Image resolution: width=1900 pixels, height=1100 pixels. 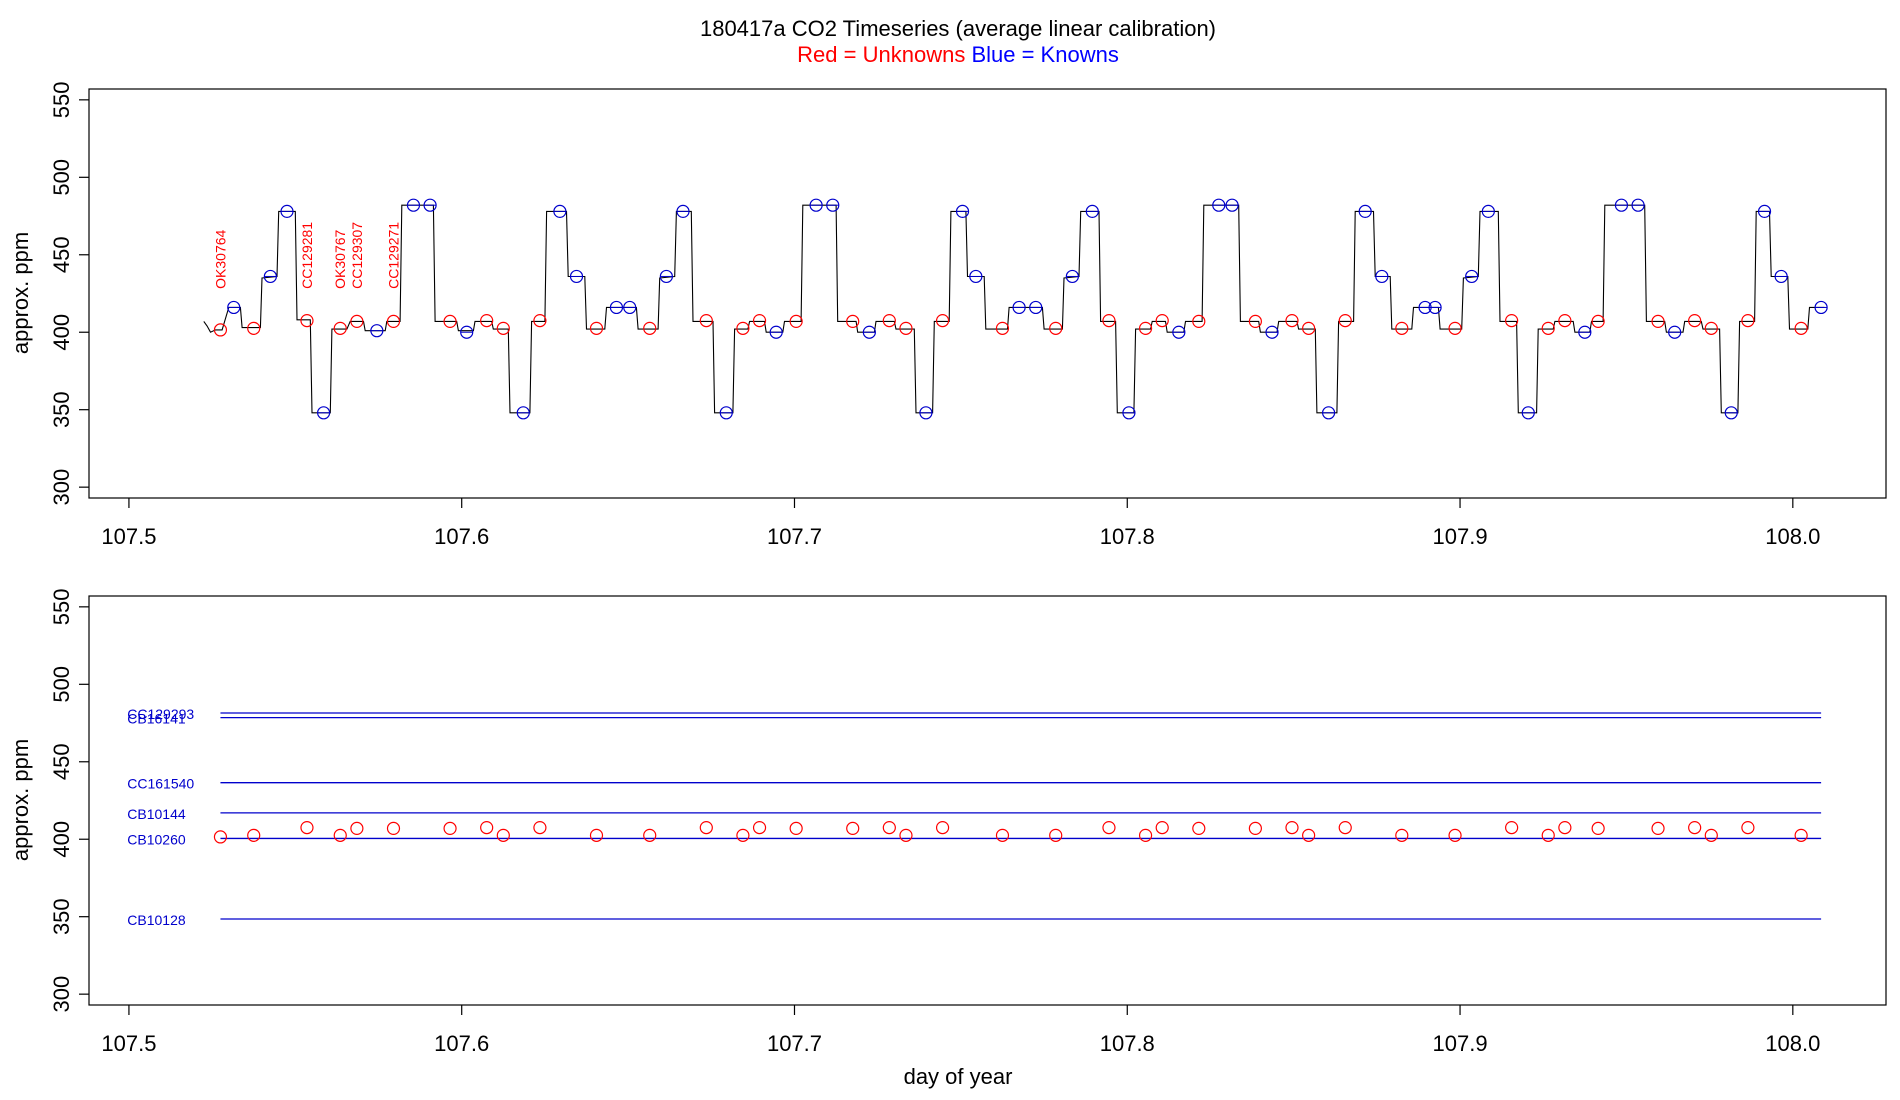 What do you see at coordinates (69, 800) in the screenshot?
I see `bottom-y-axis: 300 350 400 450 500 550` at bounding box center [69, 800].